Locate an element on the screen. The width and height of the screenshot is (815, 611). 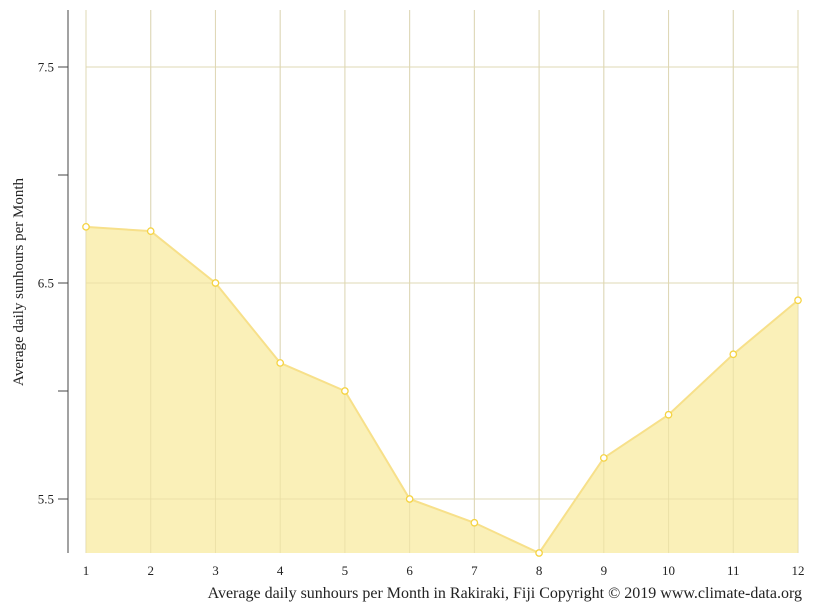
y-tick-label: 6.5 is located at coordinates (46, 283).